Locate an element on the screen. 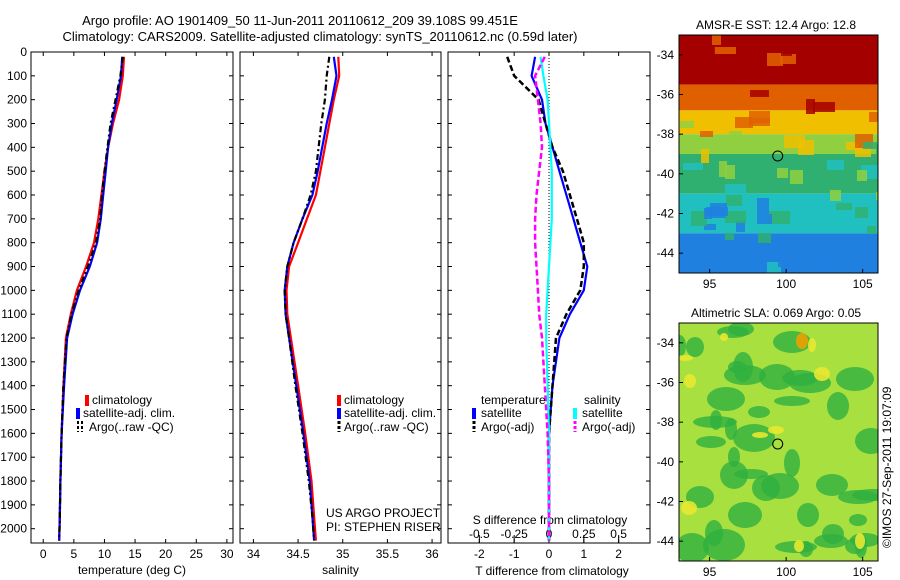 This screenshot has width=900, height=580. x-tick-label: 20 is located at coordinates (166, 554).